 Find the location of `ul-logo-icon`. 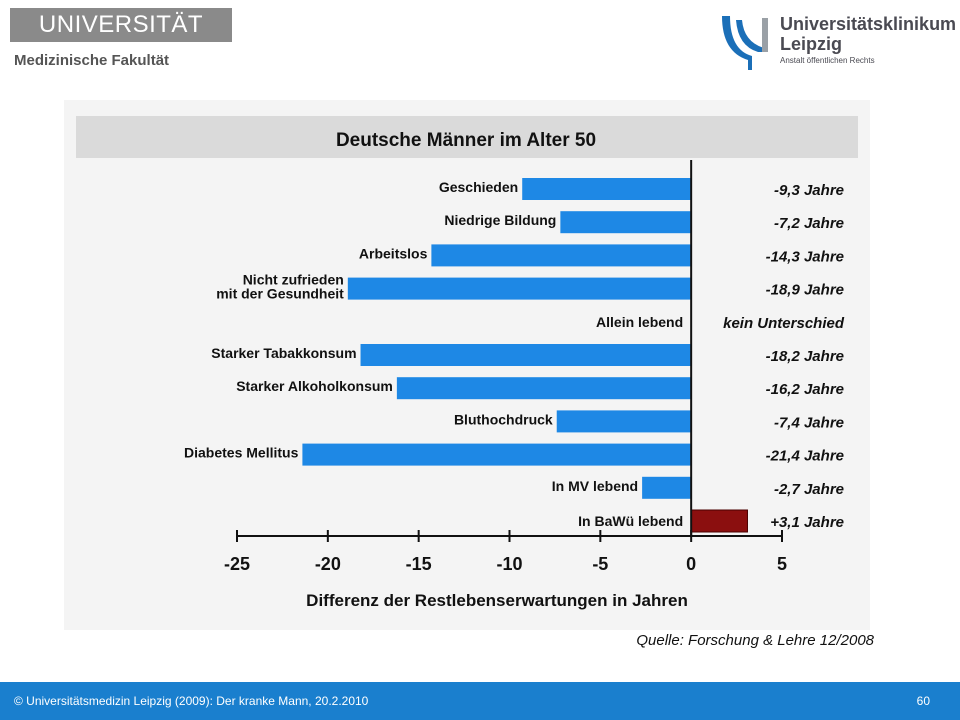

ul-logo-icon is located at coordinates (745, 43).